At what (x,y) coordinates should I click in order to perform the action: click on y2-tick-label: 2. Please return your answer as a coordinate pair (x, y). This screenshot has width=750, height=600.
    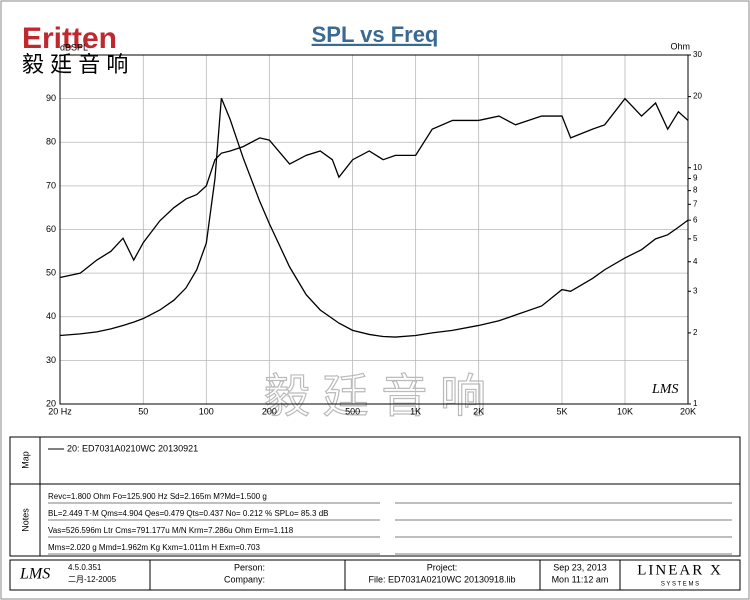
    Looking at the image, I should click on (695, 332).